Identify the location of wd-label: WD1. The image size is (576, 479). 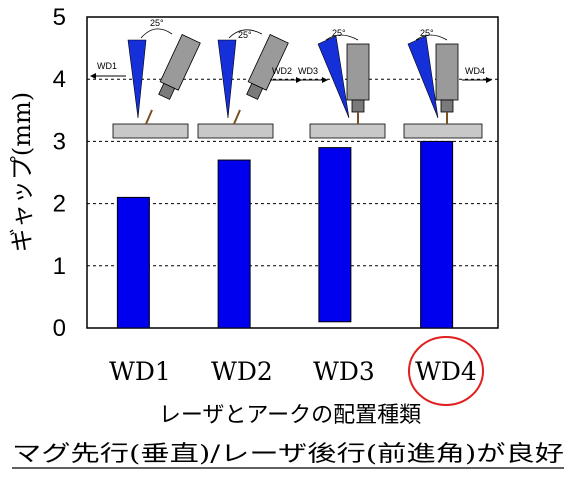
(107, 66).